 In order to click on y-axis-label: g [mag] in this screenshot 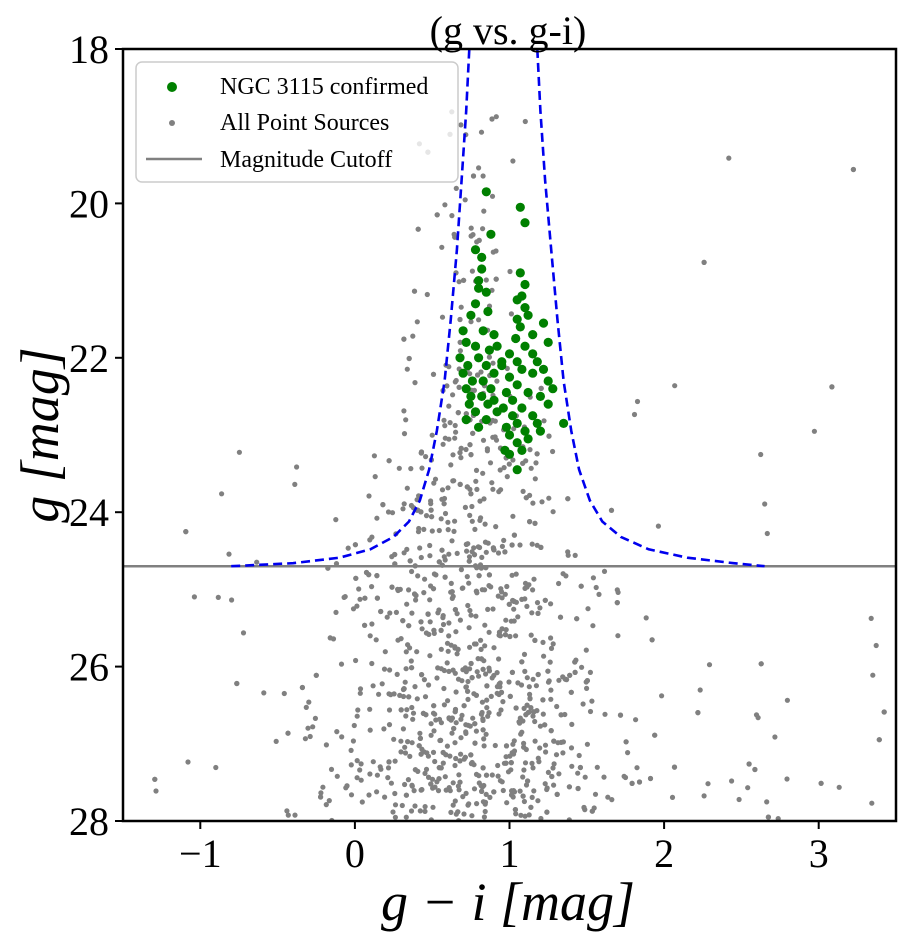, I will do `click(40, 435)`.